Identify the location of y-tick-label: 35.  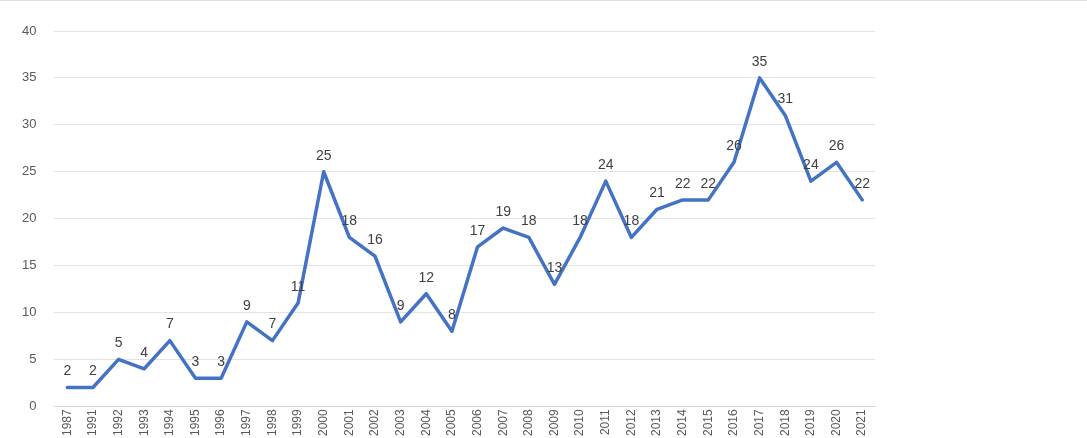
(29, 77).